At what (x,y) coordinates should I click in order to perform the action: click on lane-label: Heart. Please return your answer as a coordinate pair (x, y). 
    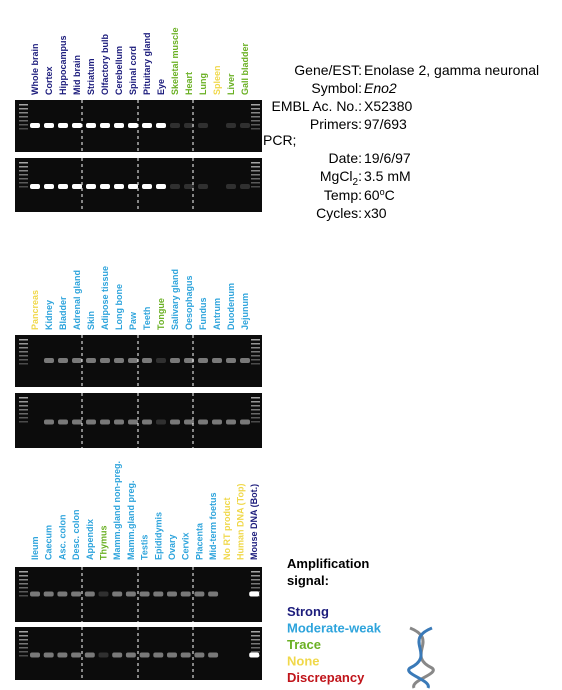
    Looking at the image, I should click on (189, 83).